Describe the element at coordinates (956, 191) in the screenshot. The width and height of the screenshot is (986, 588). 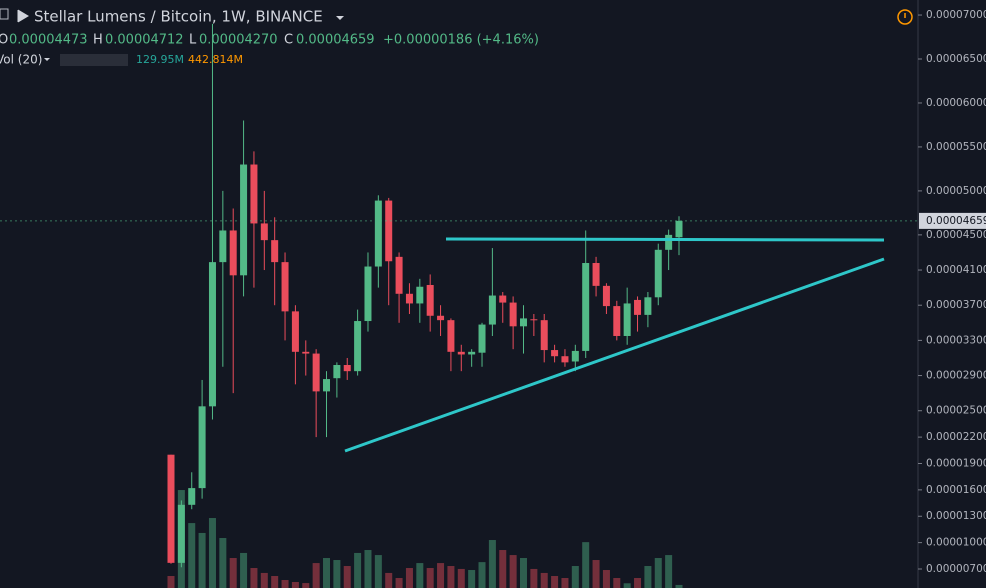
I see `y-tick-label: 0.00005000` at that location.